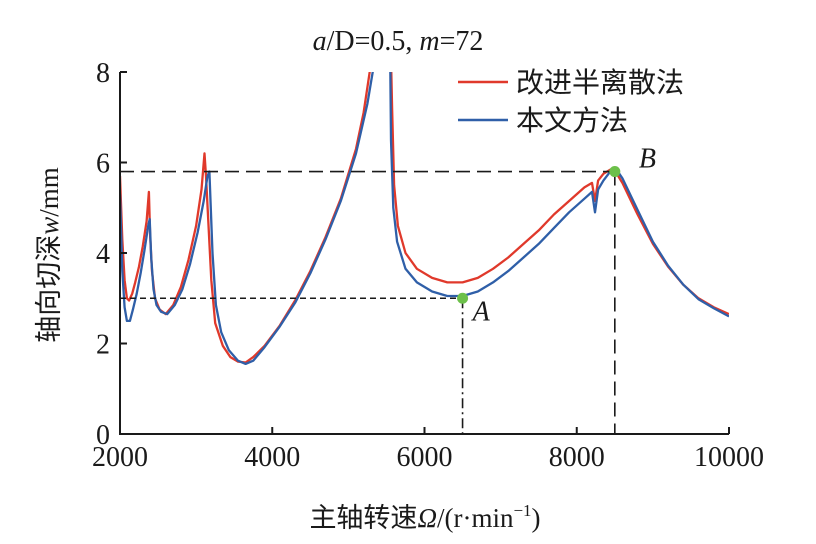 This screenshot has height=544, width=816. Describe the element at coordinates (600, 83) in the screenshot. I see `legend-label-improved: 改进半离散法` at that location.